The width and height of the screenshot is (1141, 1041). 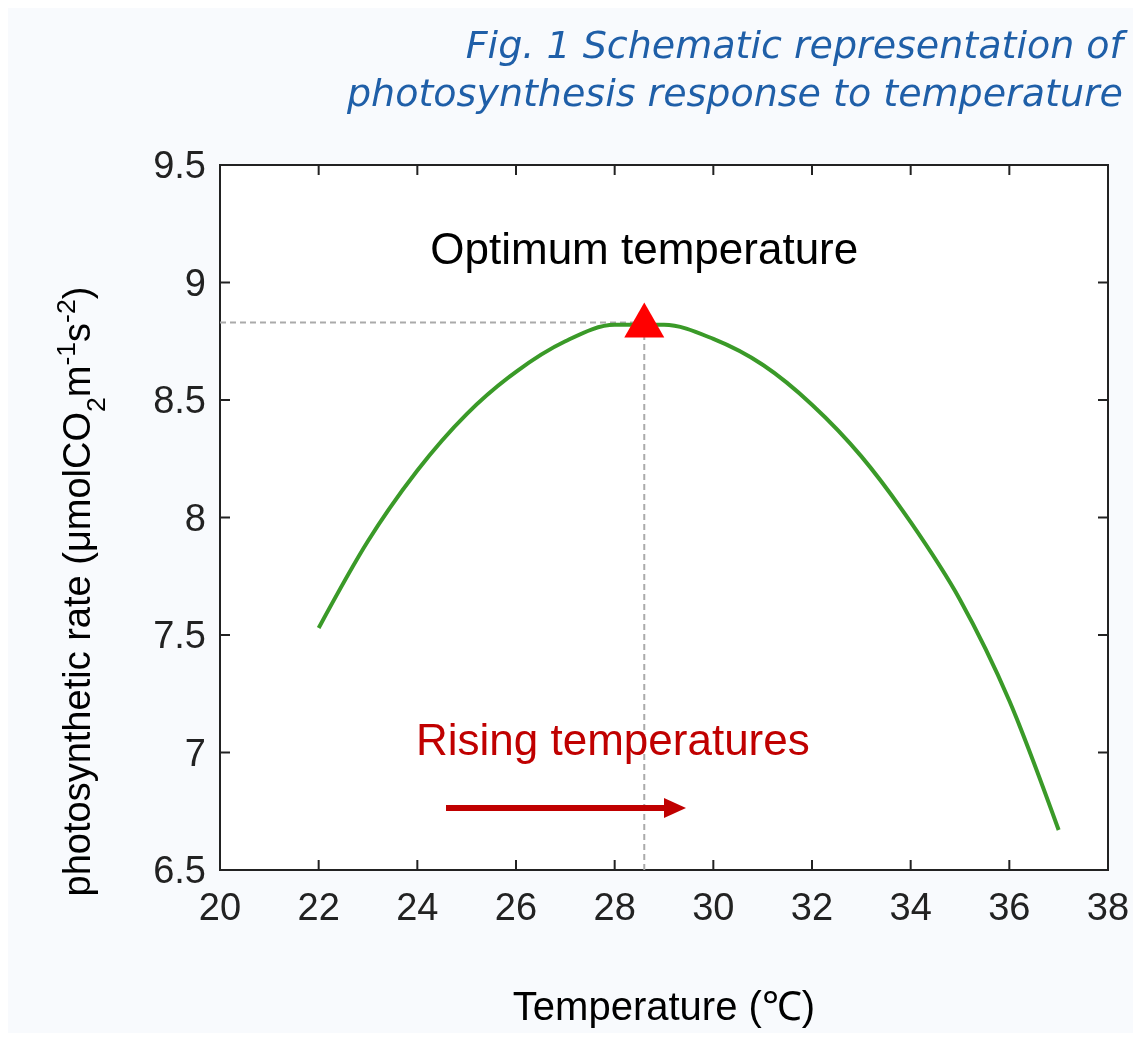 What do you see at coordinates (644, 249) in the screenshot?
I see `annotation: Optimum temperature` at bounding box center [644, 249].